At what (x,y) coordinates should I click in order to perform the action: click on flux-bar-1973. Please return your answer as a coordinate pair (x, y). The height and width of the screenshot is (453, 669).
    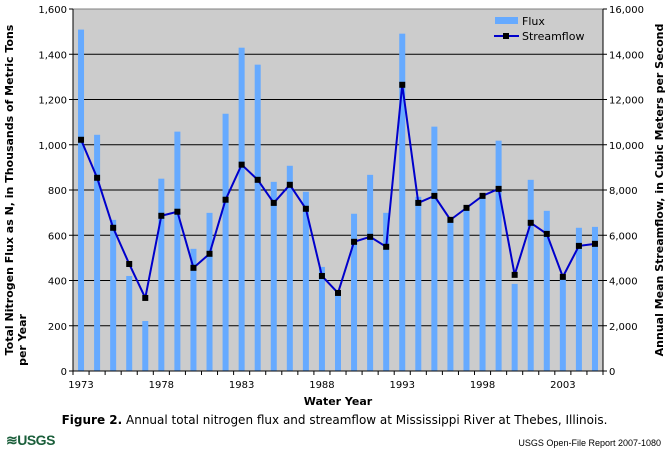
    Looking at the image, I should click on (81, 200).